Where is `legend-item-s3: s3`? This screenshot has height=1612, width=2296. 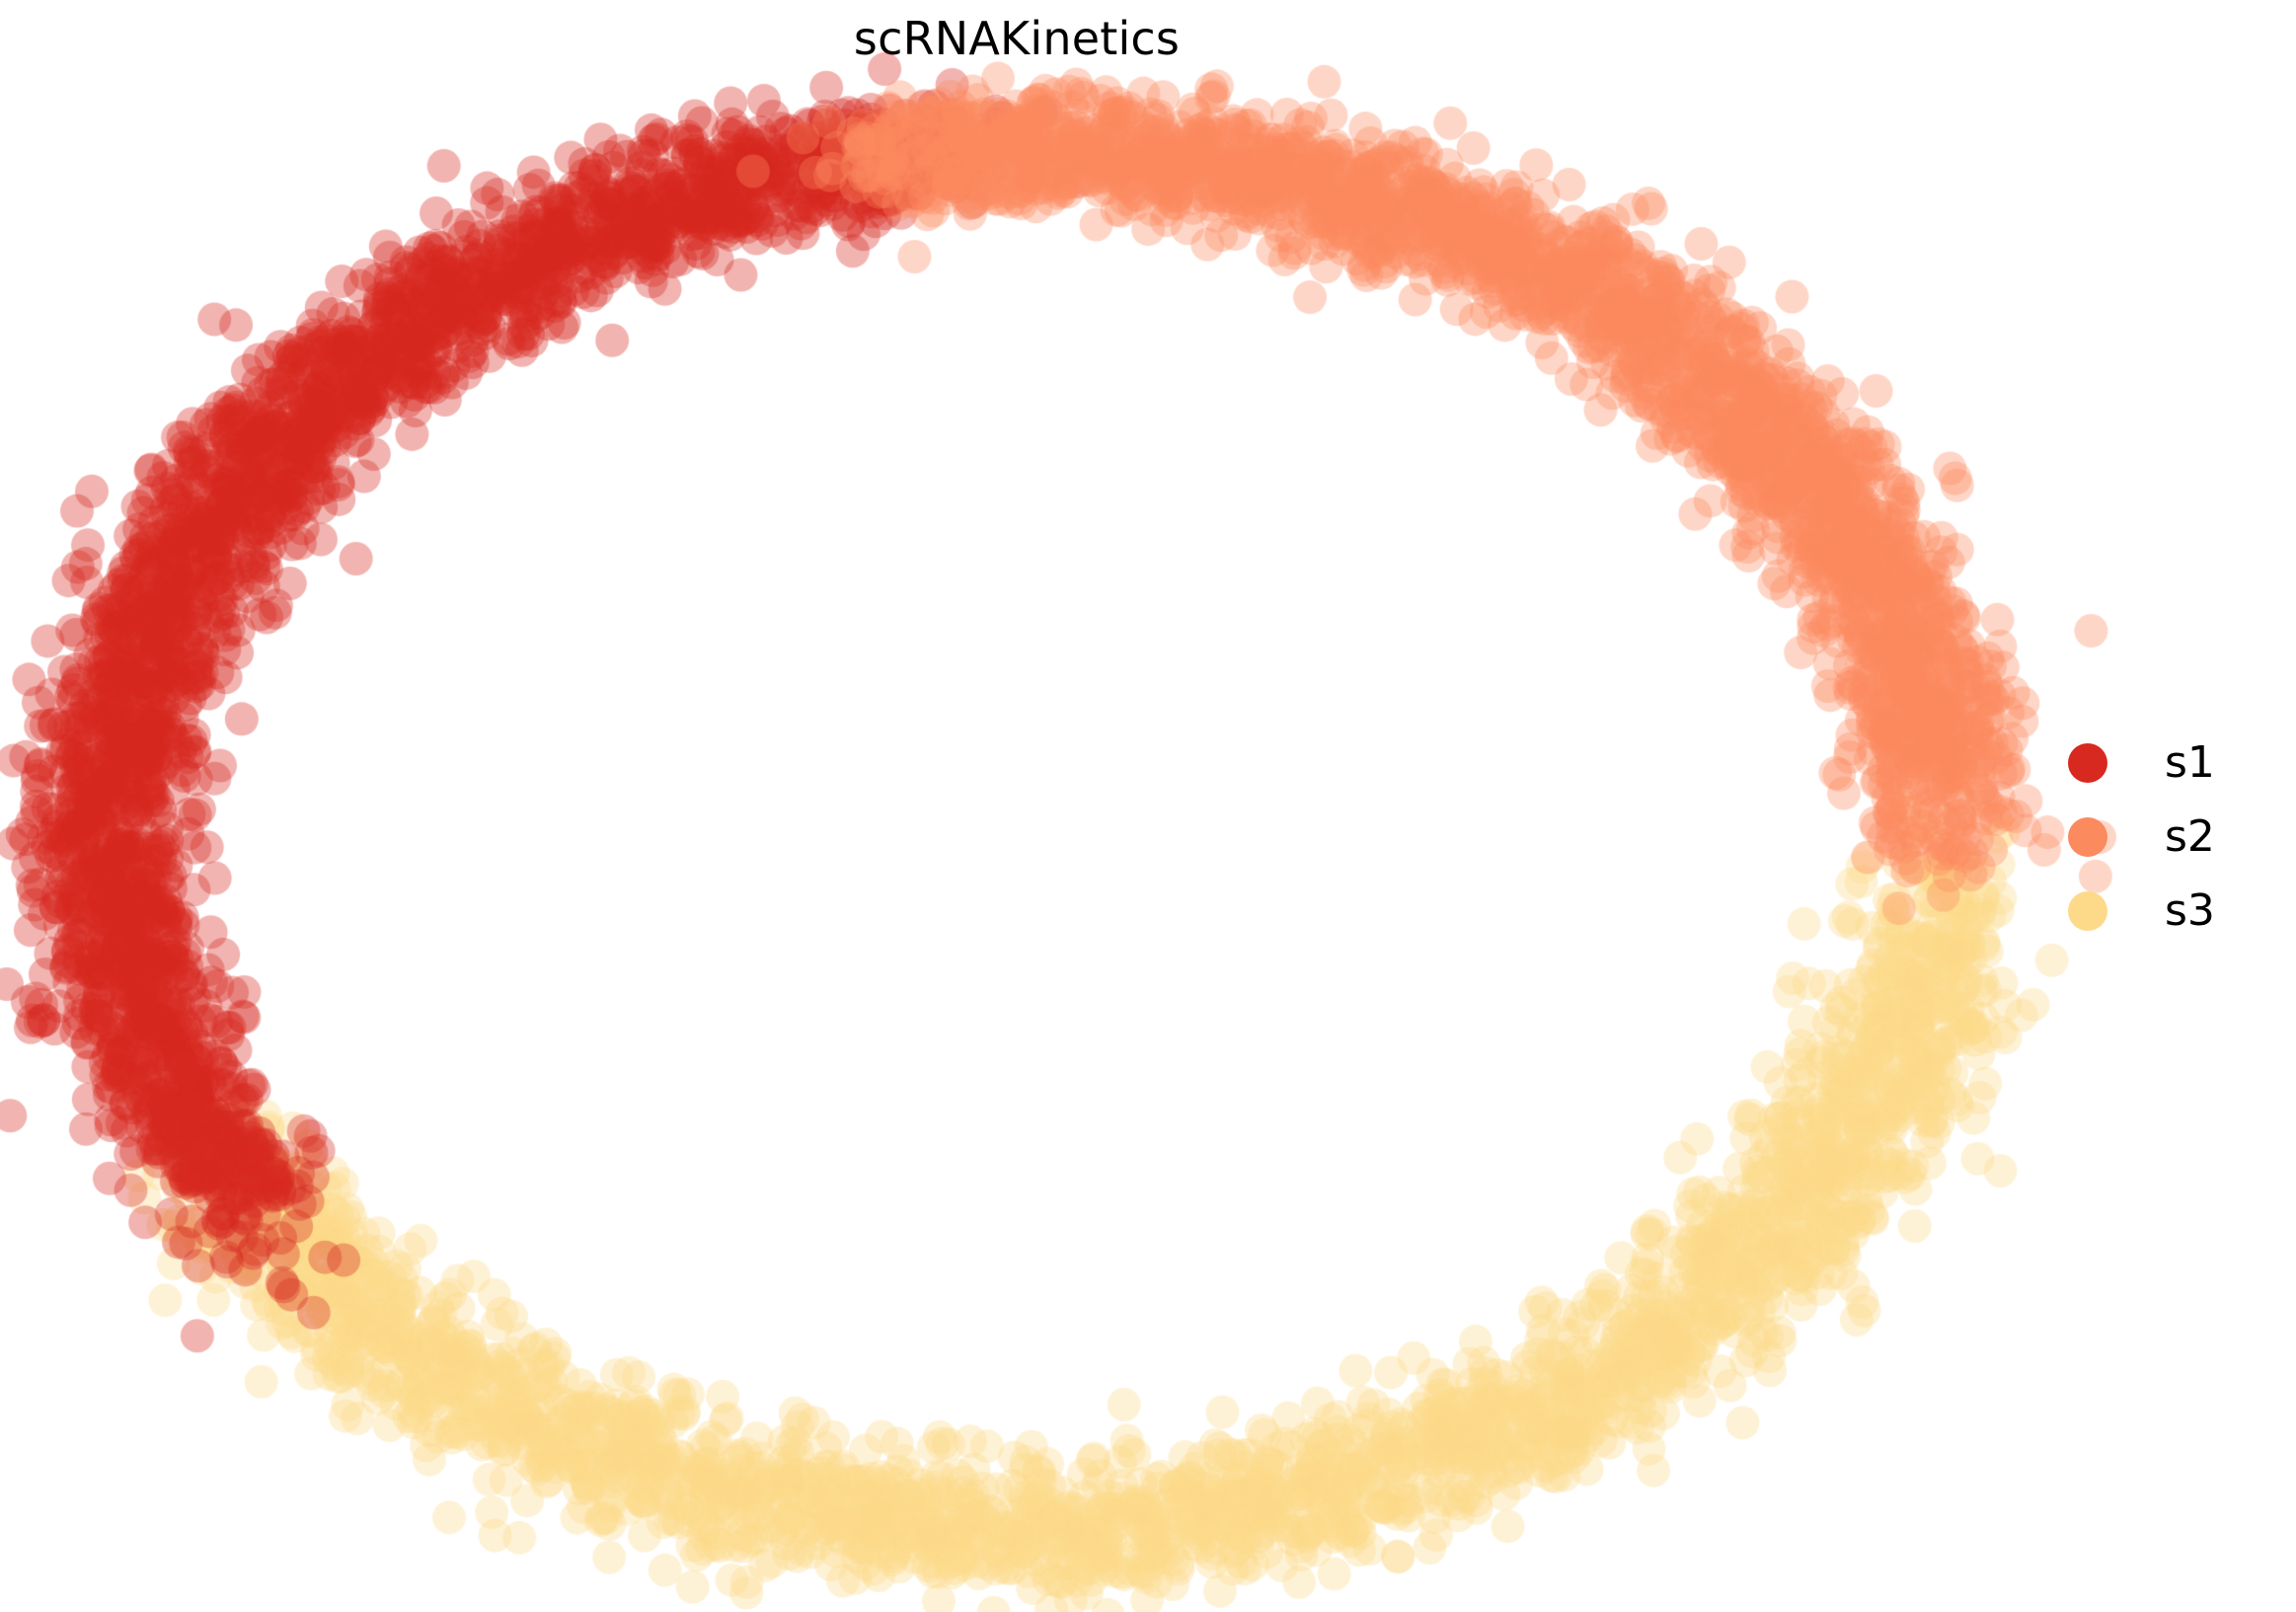
legend-item-s3: s3 is located at coordinates (2171, 911).